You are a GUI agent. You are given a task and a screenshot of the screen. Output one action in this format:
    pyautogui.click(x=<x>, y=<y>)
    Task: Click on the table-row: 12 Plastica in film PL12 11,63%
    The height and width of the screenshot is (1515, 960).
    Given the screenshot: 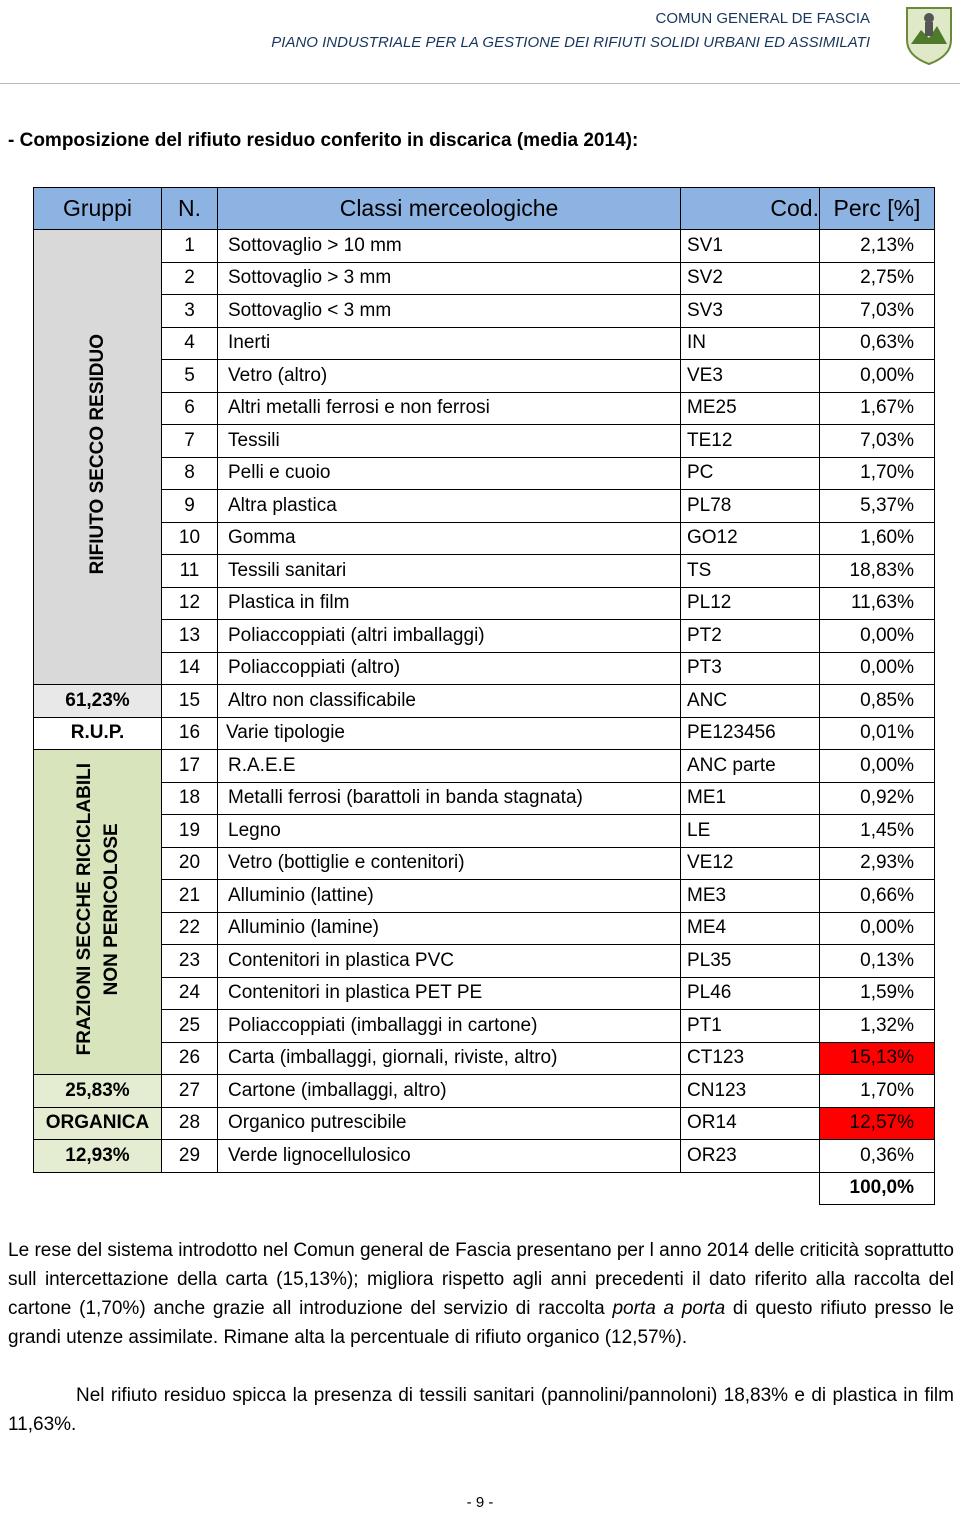 What is the action you would take?
    pyautogui.click(x=484, y=603)
    